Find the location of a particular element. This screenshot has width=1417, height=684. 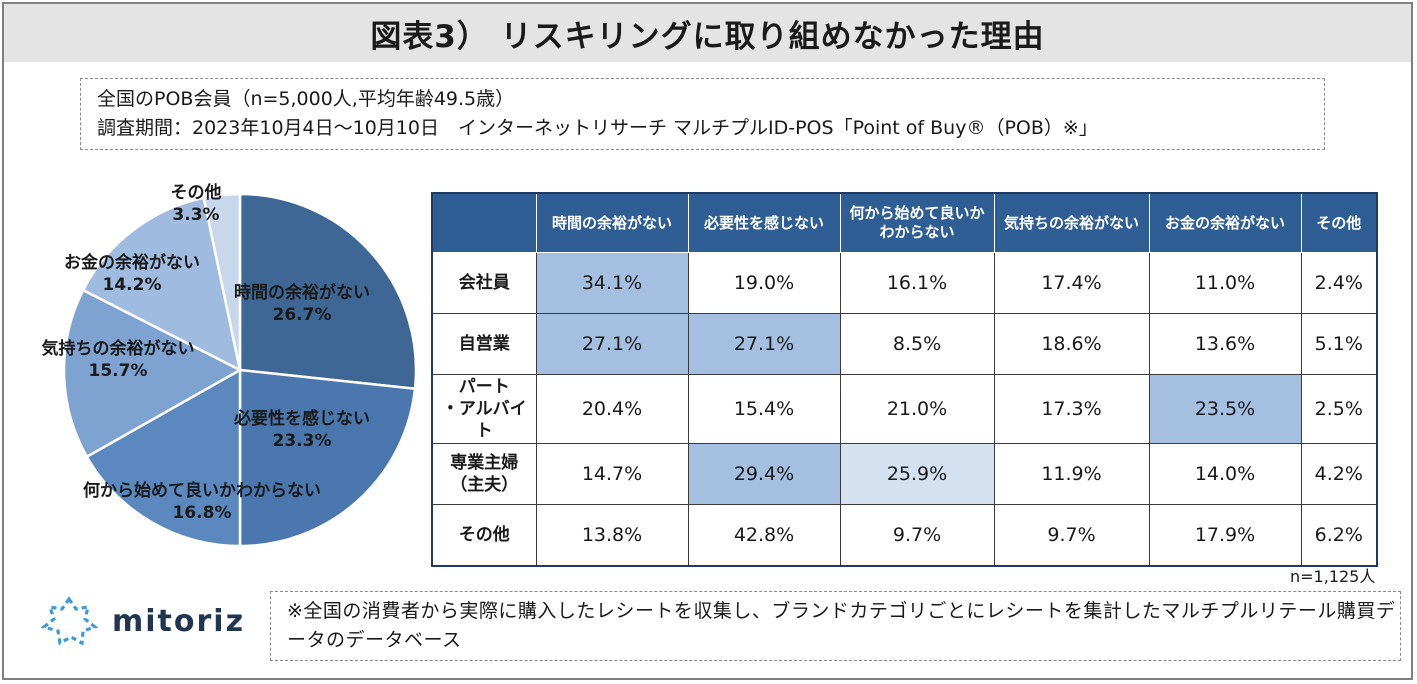

table-row: 自営業 27.1% 27.1% 8.5% 18.6% 13.6% 5.1% is located at coordinates (904, 344).